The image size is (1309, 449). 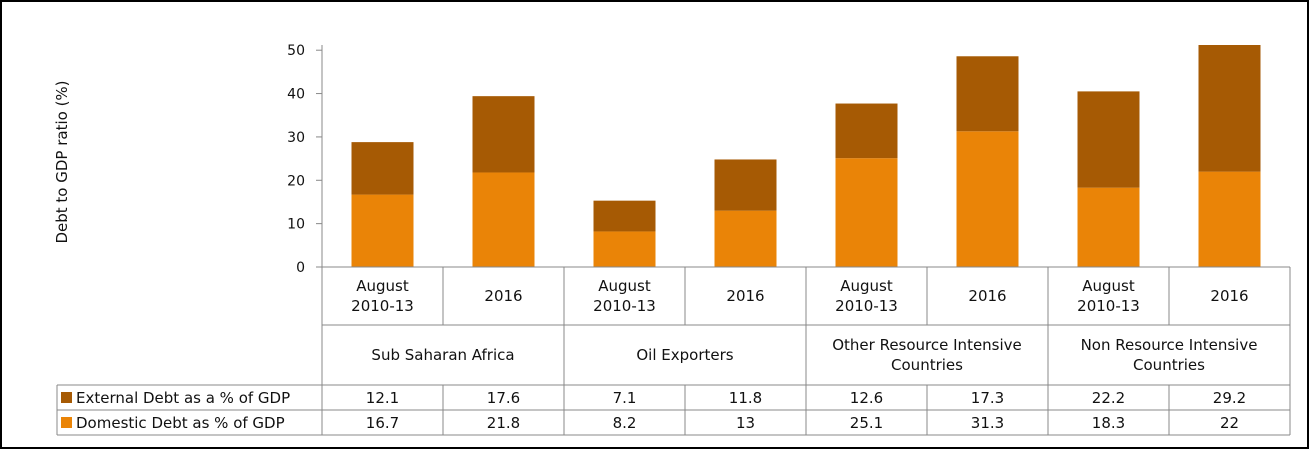 I want to click on table-value: 17.6, so click(x=503, y=397).